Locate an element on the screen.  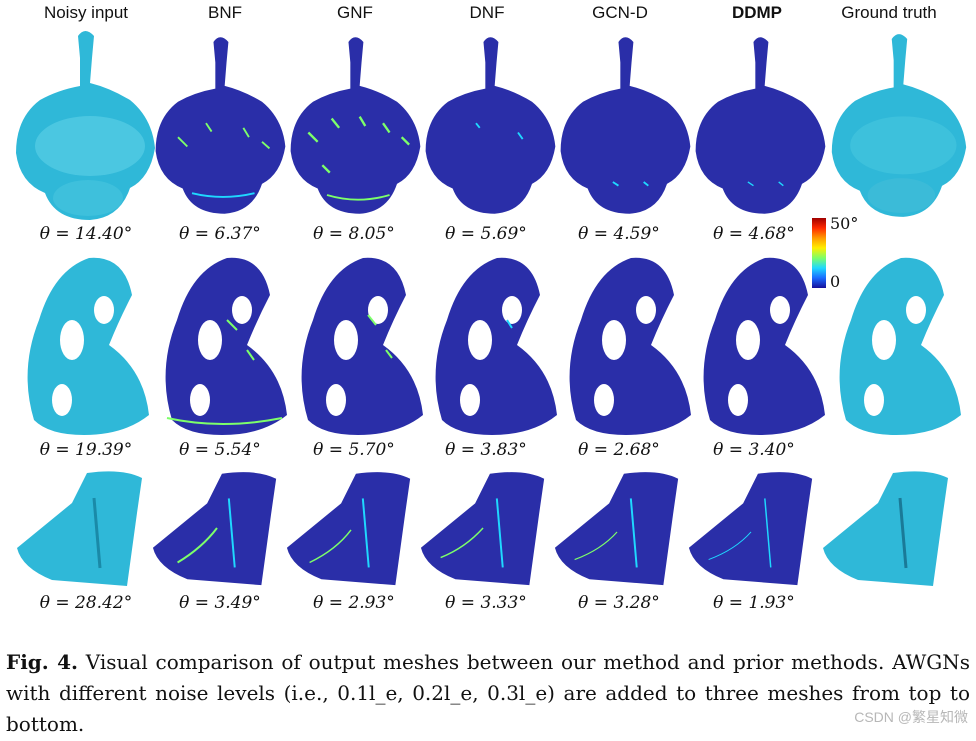
theta-row3-noisy-input: θ = 28.42° is located at coordinates (86, 603).